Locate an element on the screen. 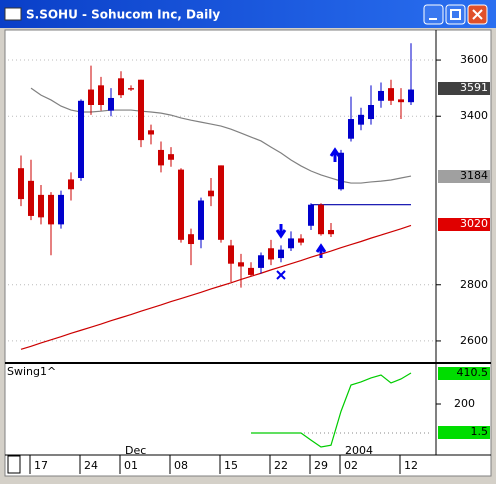  price-marker-label: 3184 is located at coordinates (474, 175).